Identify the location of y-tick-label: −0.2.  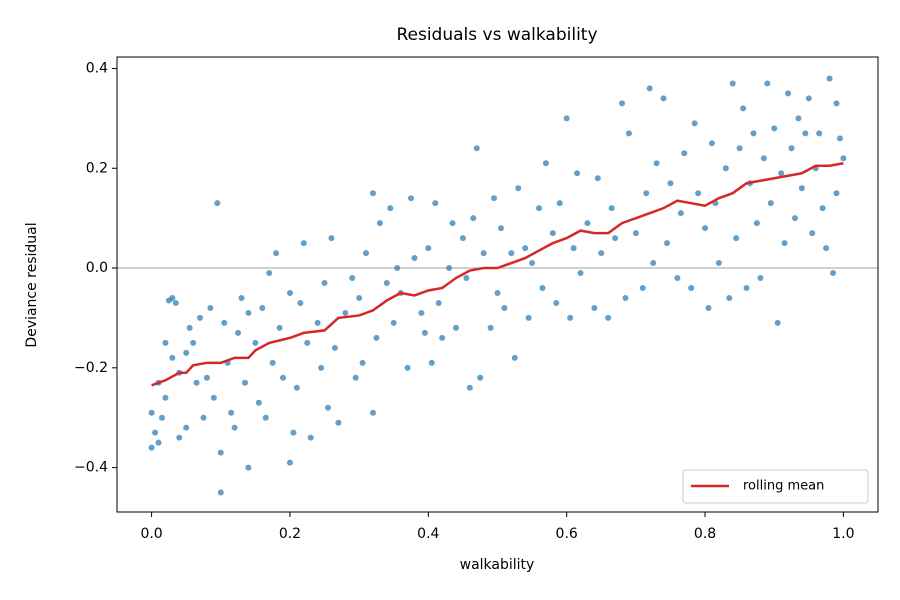
(91, 368).